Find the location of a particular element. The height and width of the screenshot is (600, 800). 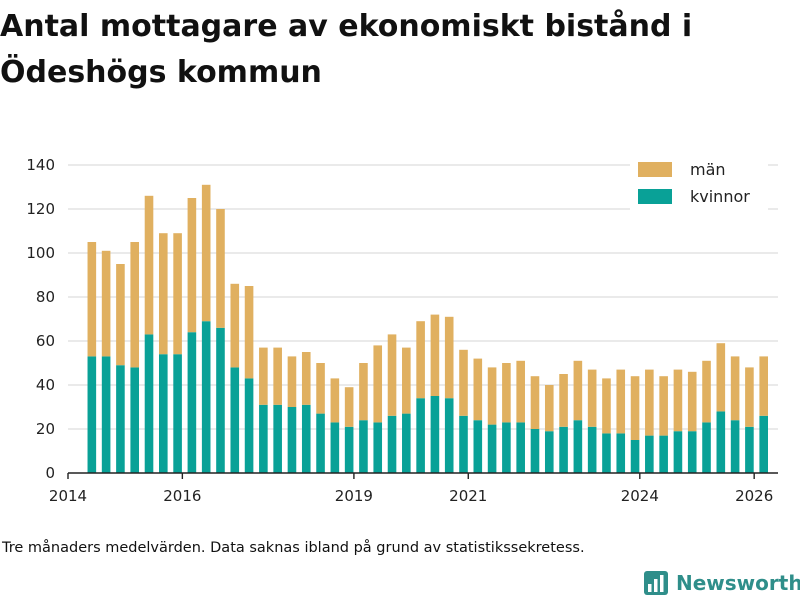

x-tick-label: 2024 is located at coordinates (640, 496).